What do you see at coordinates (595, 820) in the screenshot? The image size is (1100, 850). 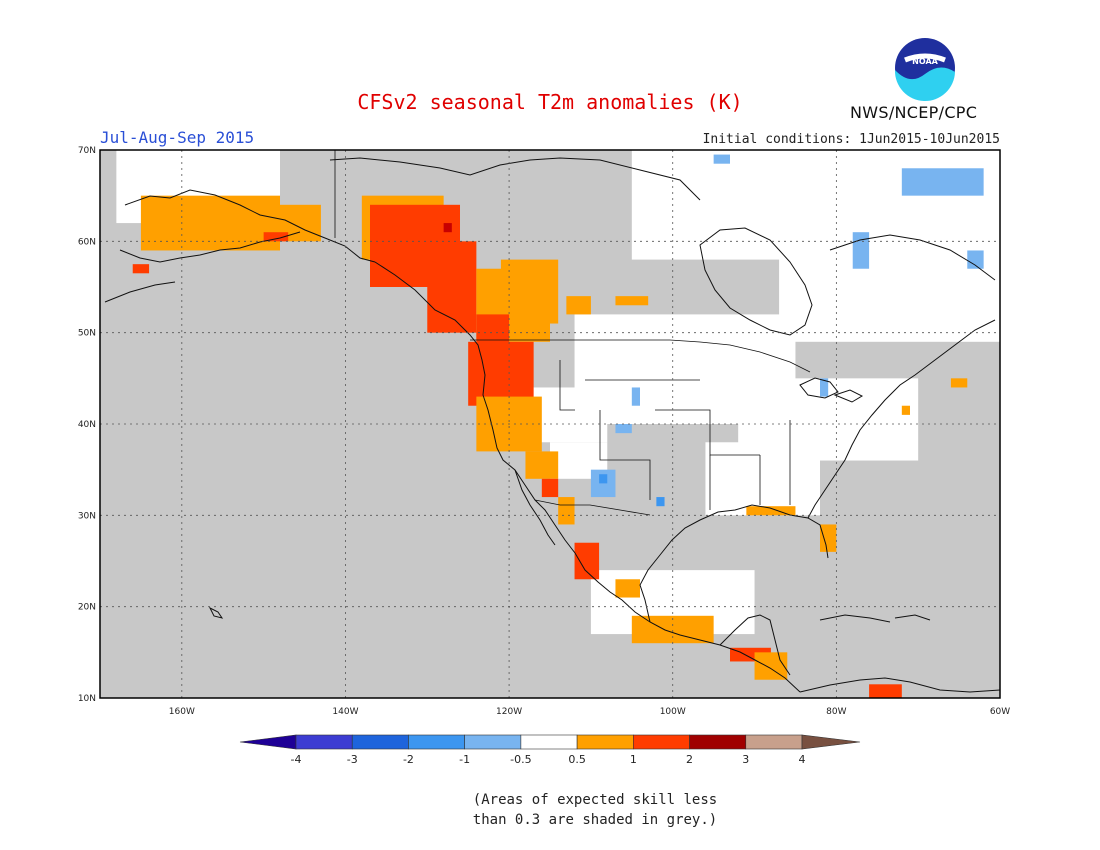 I see `note-line-2: than 0.3 are shaded in grey.)` at bounding box center [595, 820].